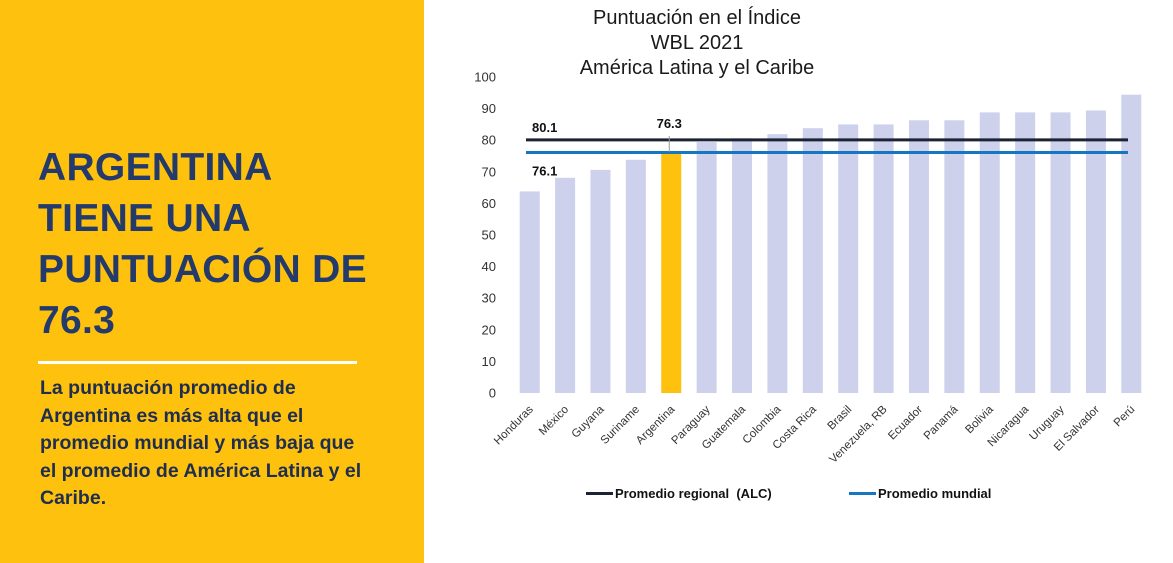  Describe the element at coordinates (697, 30) in the screenshot. I see `chart-title-line: Puntuación en el Índice WBL 2021` at that location.